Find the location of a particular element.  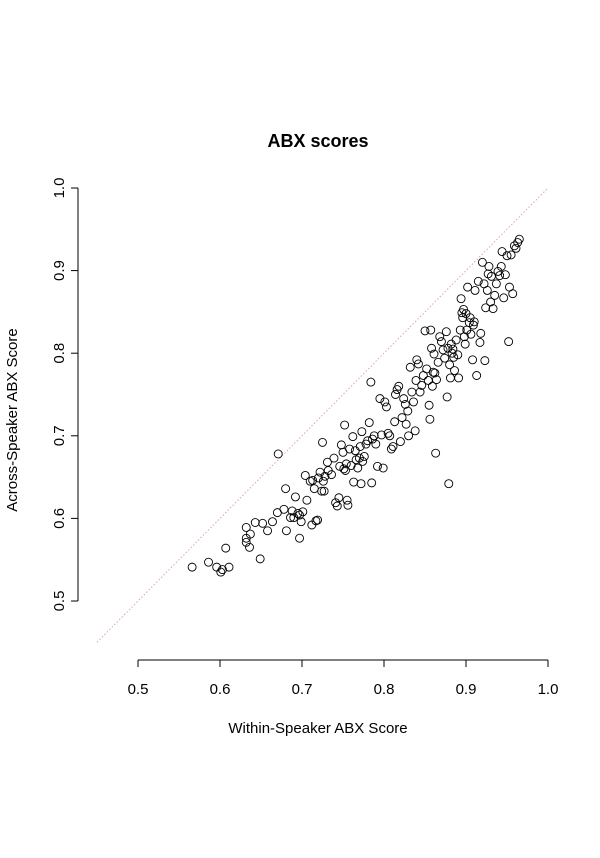

x-tick-label: 0.7 is located at coordinates (302, 689).